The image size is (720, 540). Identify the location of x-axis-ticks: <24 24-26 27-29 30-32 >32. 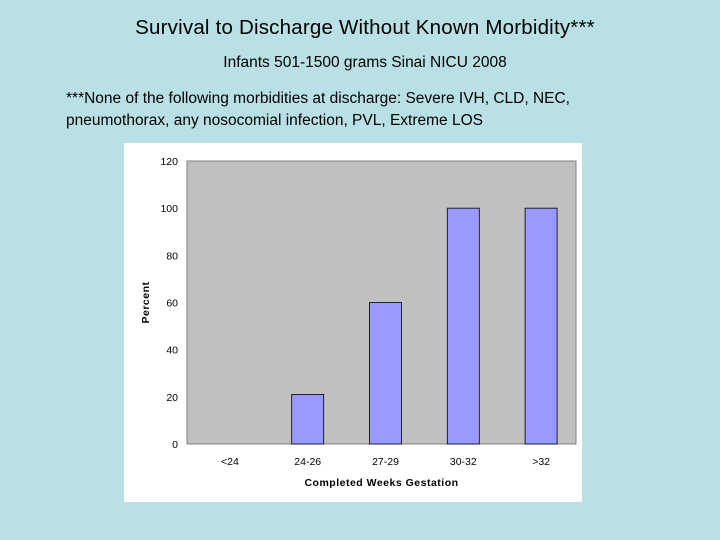
(385, 462).